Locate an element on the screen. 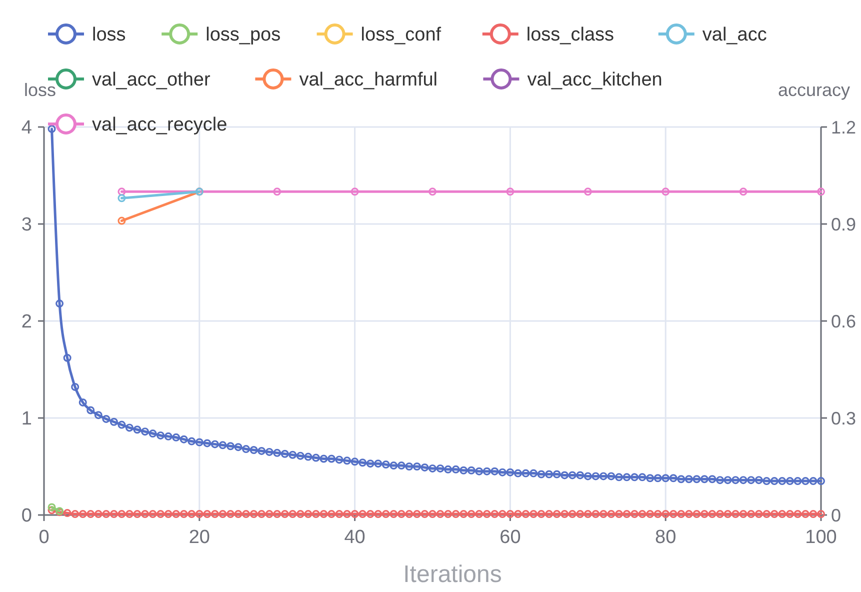 The height and width of the screenshot is (592, 861). x-tick-label: 0 is located at coordinates (44, 537).